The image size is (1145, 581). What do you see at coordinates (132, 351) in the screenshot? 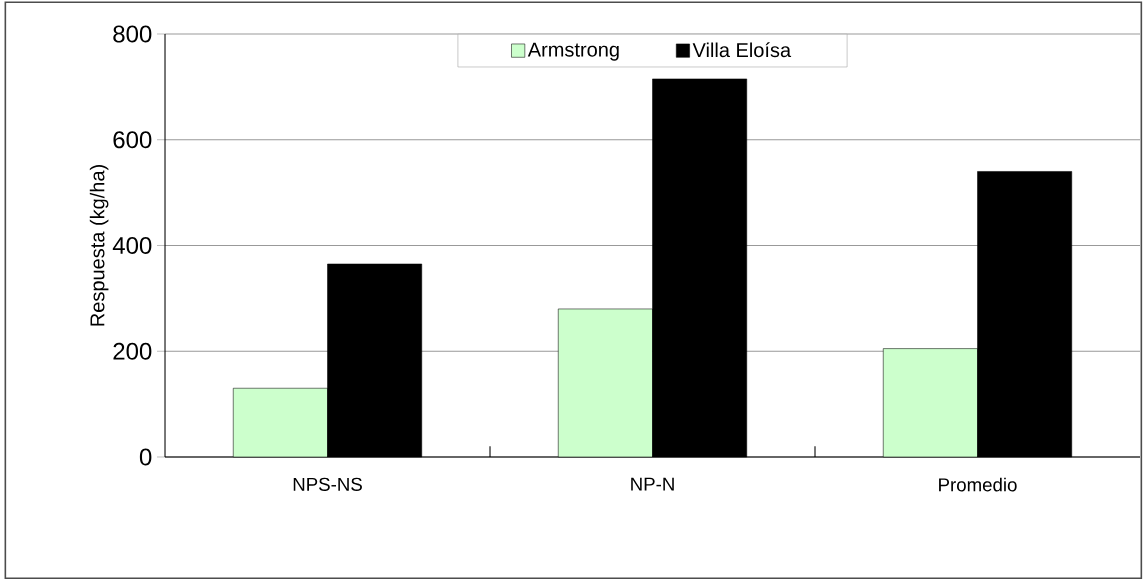
I see `y-tick-label: 200` at bounding box center [132, 351].